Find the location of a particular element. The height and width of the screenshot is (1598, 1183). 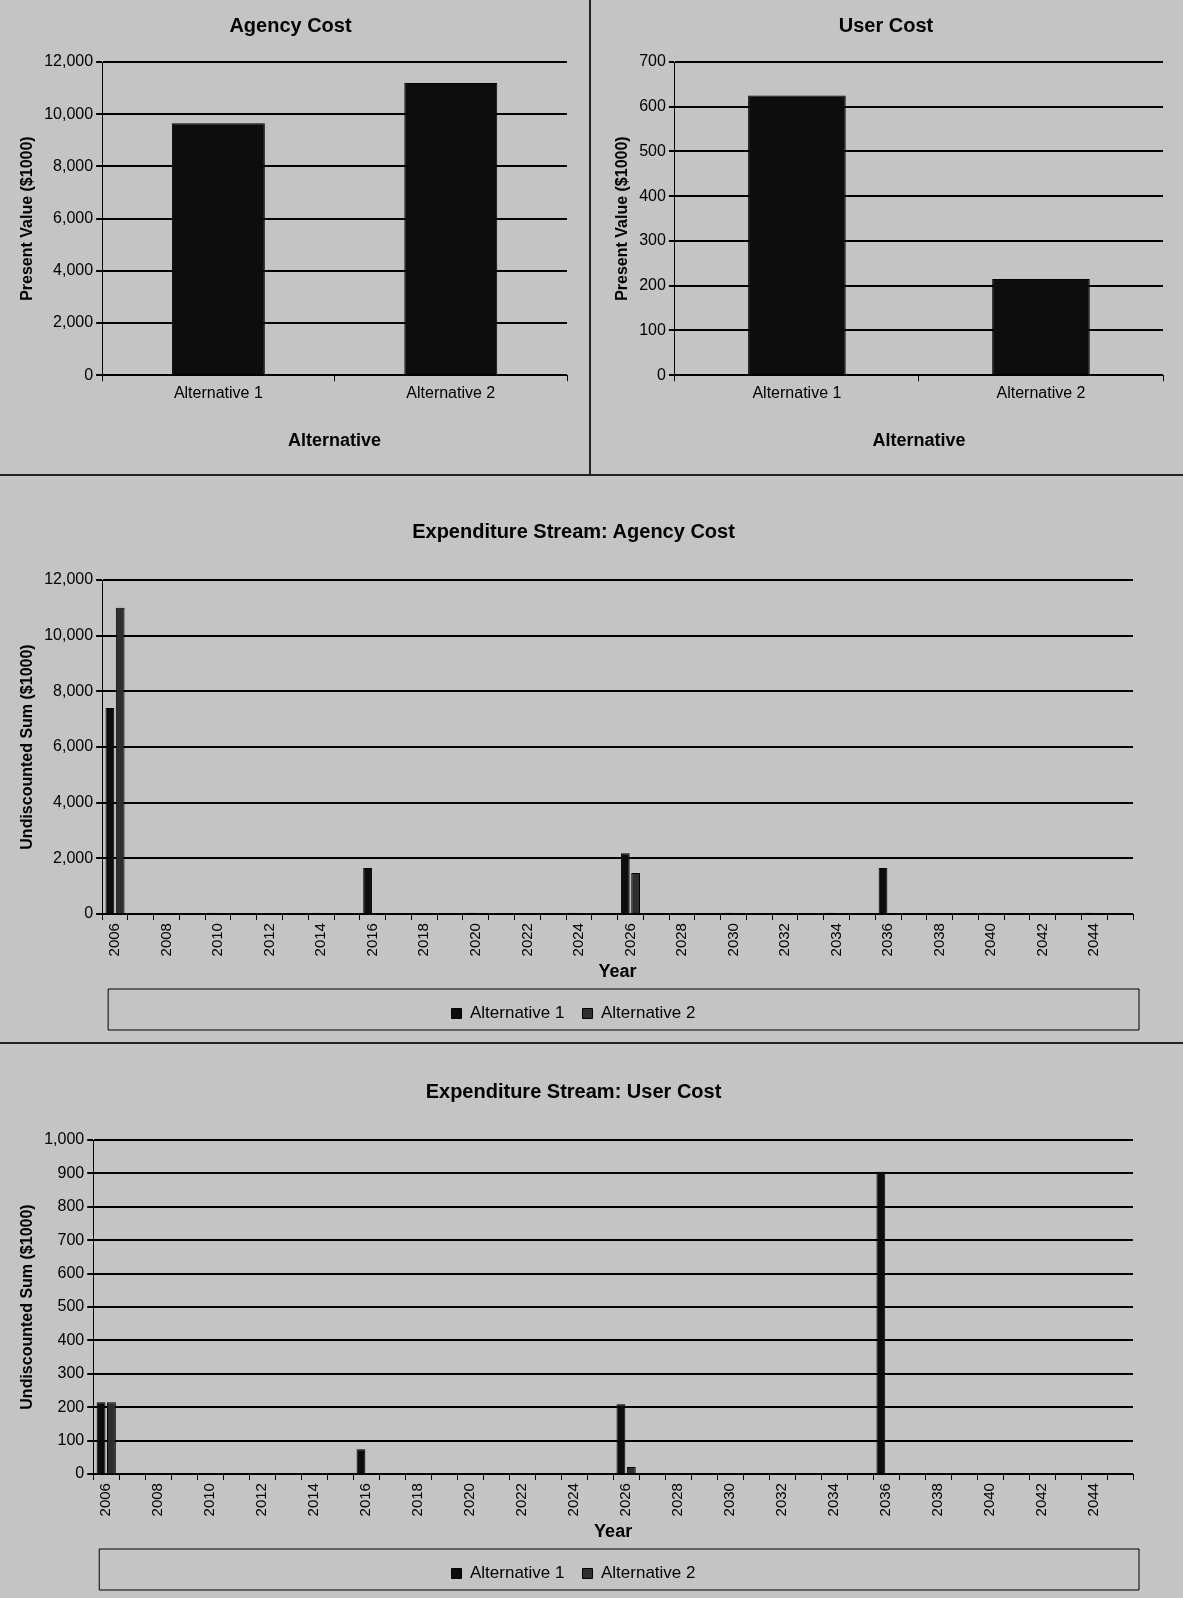

y-tick-label: 900 is located at coordinates (71, 1172).